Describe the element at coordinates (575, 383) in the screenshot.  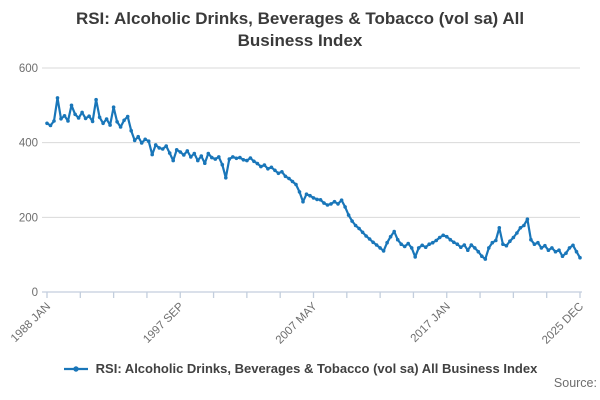
I see `source-note: Source:` at that location.